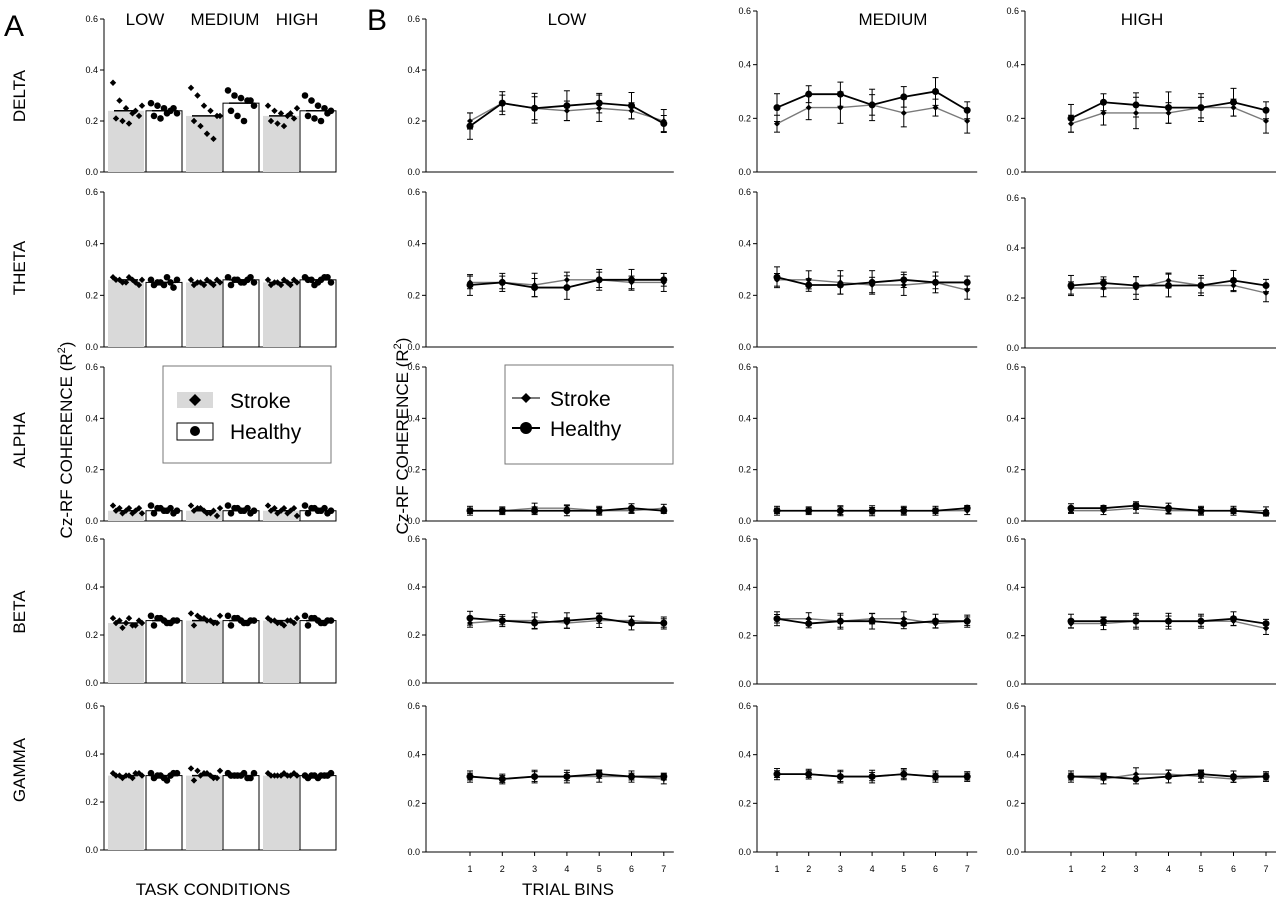 The width and height of the screenshot is (1280, 902). What do you see at coordinates (204, 651) in the screenshot?
I see `panel-a-beta-bar-stroke-medium` at bounding box center [204, 651].